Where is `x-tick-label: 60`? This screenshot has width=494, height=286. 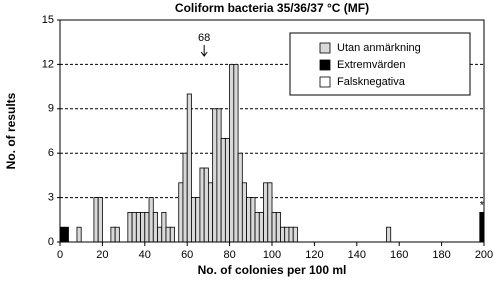 x-tick-label: 60 is located at coordinates (187, 255).